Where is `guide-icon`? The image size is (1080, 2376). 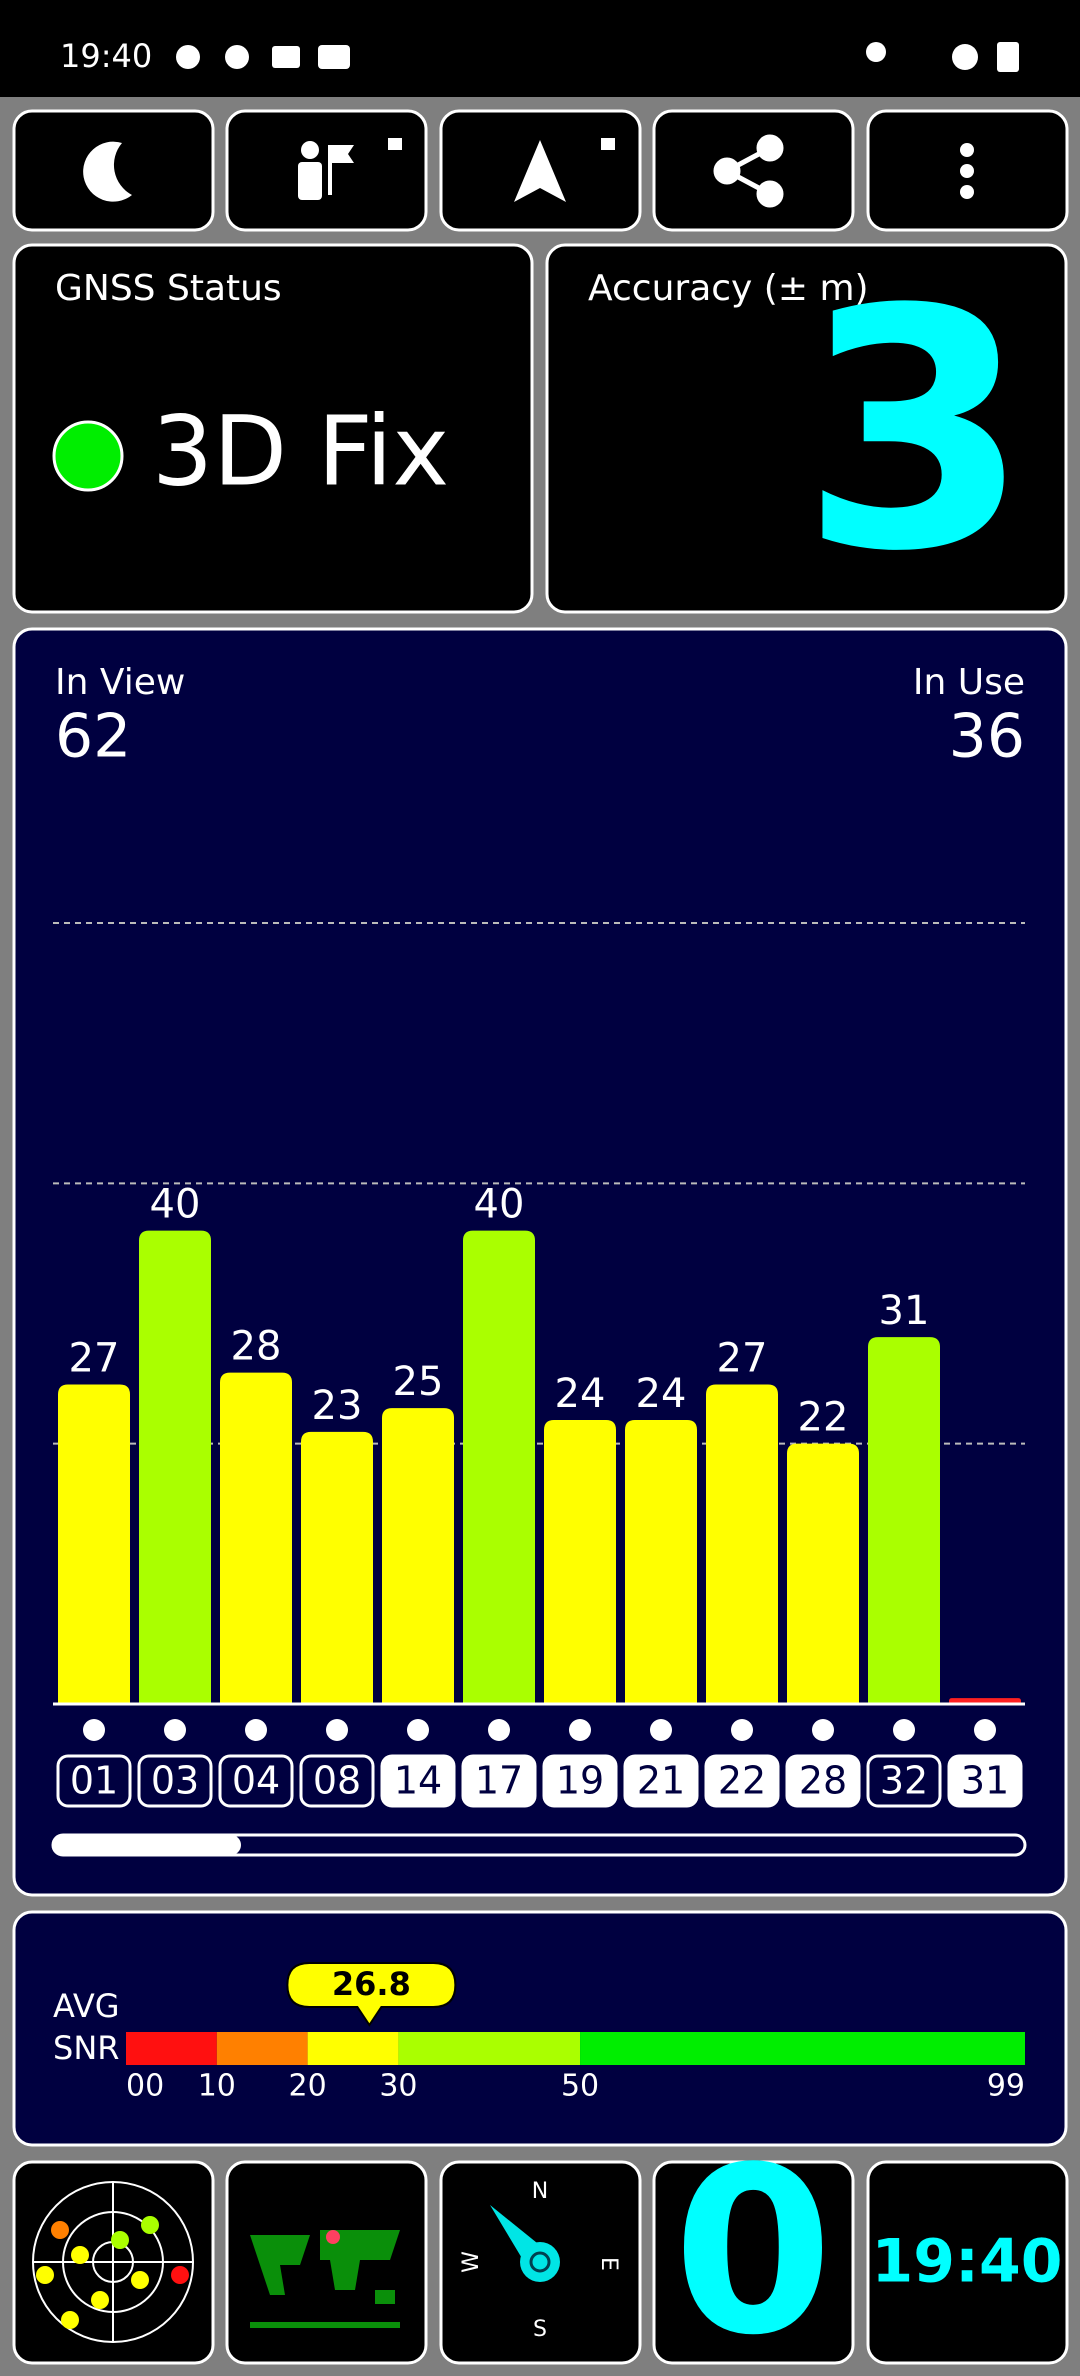 guide-icon is located at coordinates (350, 169).